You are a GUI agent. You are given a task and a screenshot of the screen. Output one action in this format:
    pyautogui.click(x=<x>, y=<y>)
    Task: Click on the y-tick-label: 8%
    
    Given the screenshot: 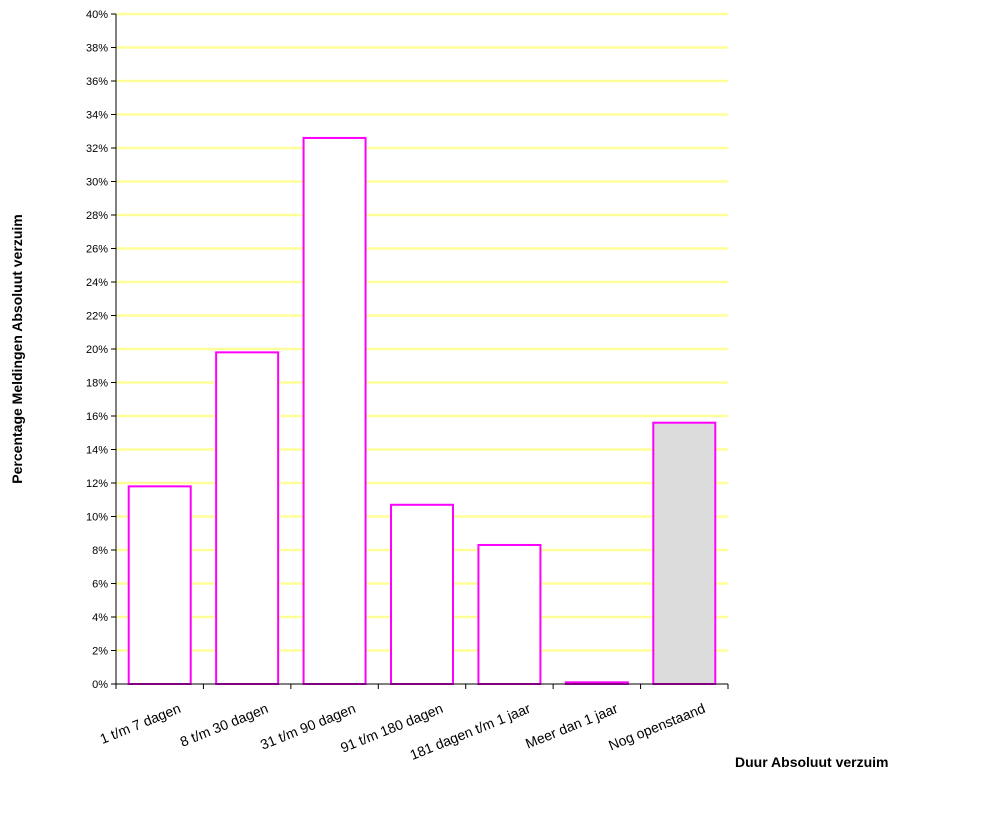 What is the action you would take?
    pyautogui.click(x=100, y=551)
    